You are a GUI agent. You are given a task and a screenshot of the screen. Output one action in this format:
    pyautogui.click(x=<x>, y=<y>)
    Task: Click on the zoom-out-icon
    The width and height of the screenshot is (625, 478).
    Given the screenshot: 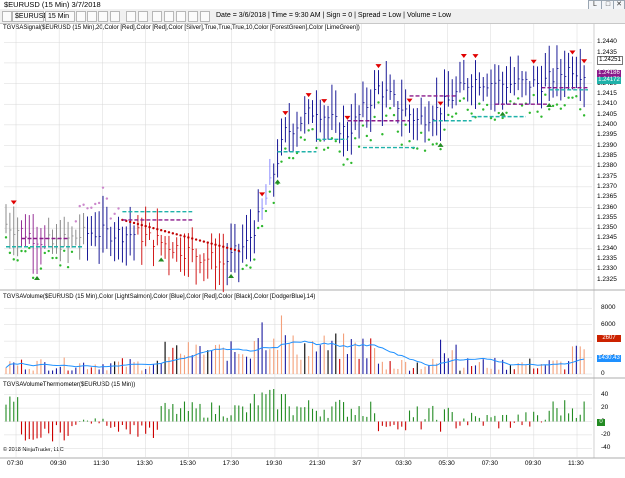 What is the action you would take?
    pyautogui.click(x=103, y=16)
    